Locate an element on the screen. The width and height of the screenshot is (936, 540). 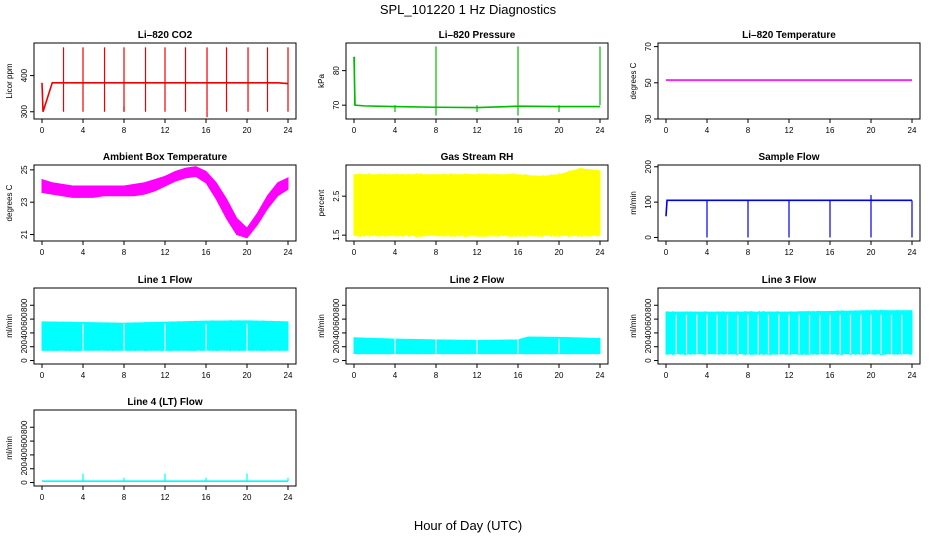
y-tick-label: 30 is located at coordinates (648, 118).